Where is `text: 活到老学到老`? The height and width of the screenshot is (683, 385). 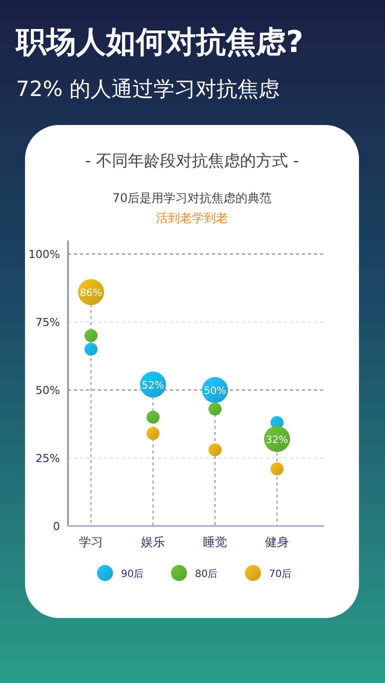
text: 活到老学到老 is located at coordinates (192, 218).